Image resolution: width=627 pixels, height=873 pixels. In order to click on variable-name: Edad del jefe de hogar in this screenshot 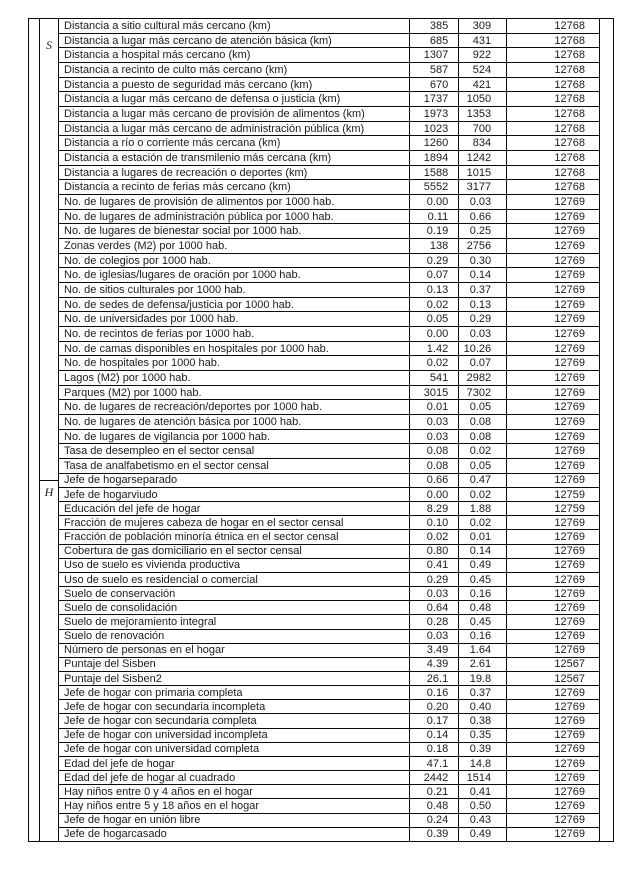, I will do `click(235, 763)`.